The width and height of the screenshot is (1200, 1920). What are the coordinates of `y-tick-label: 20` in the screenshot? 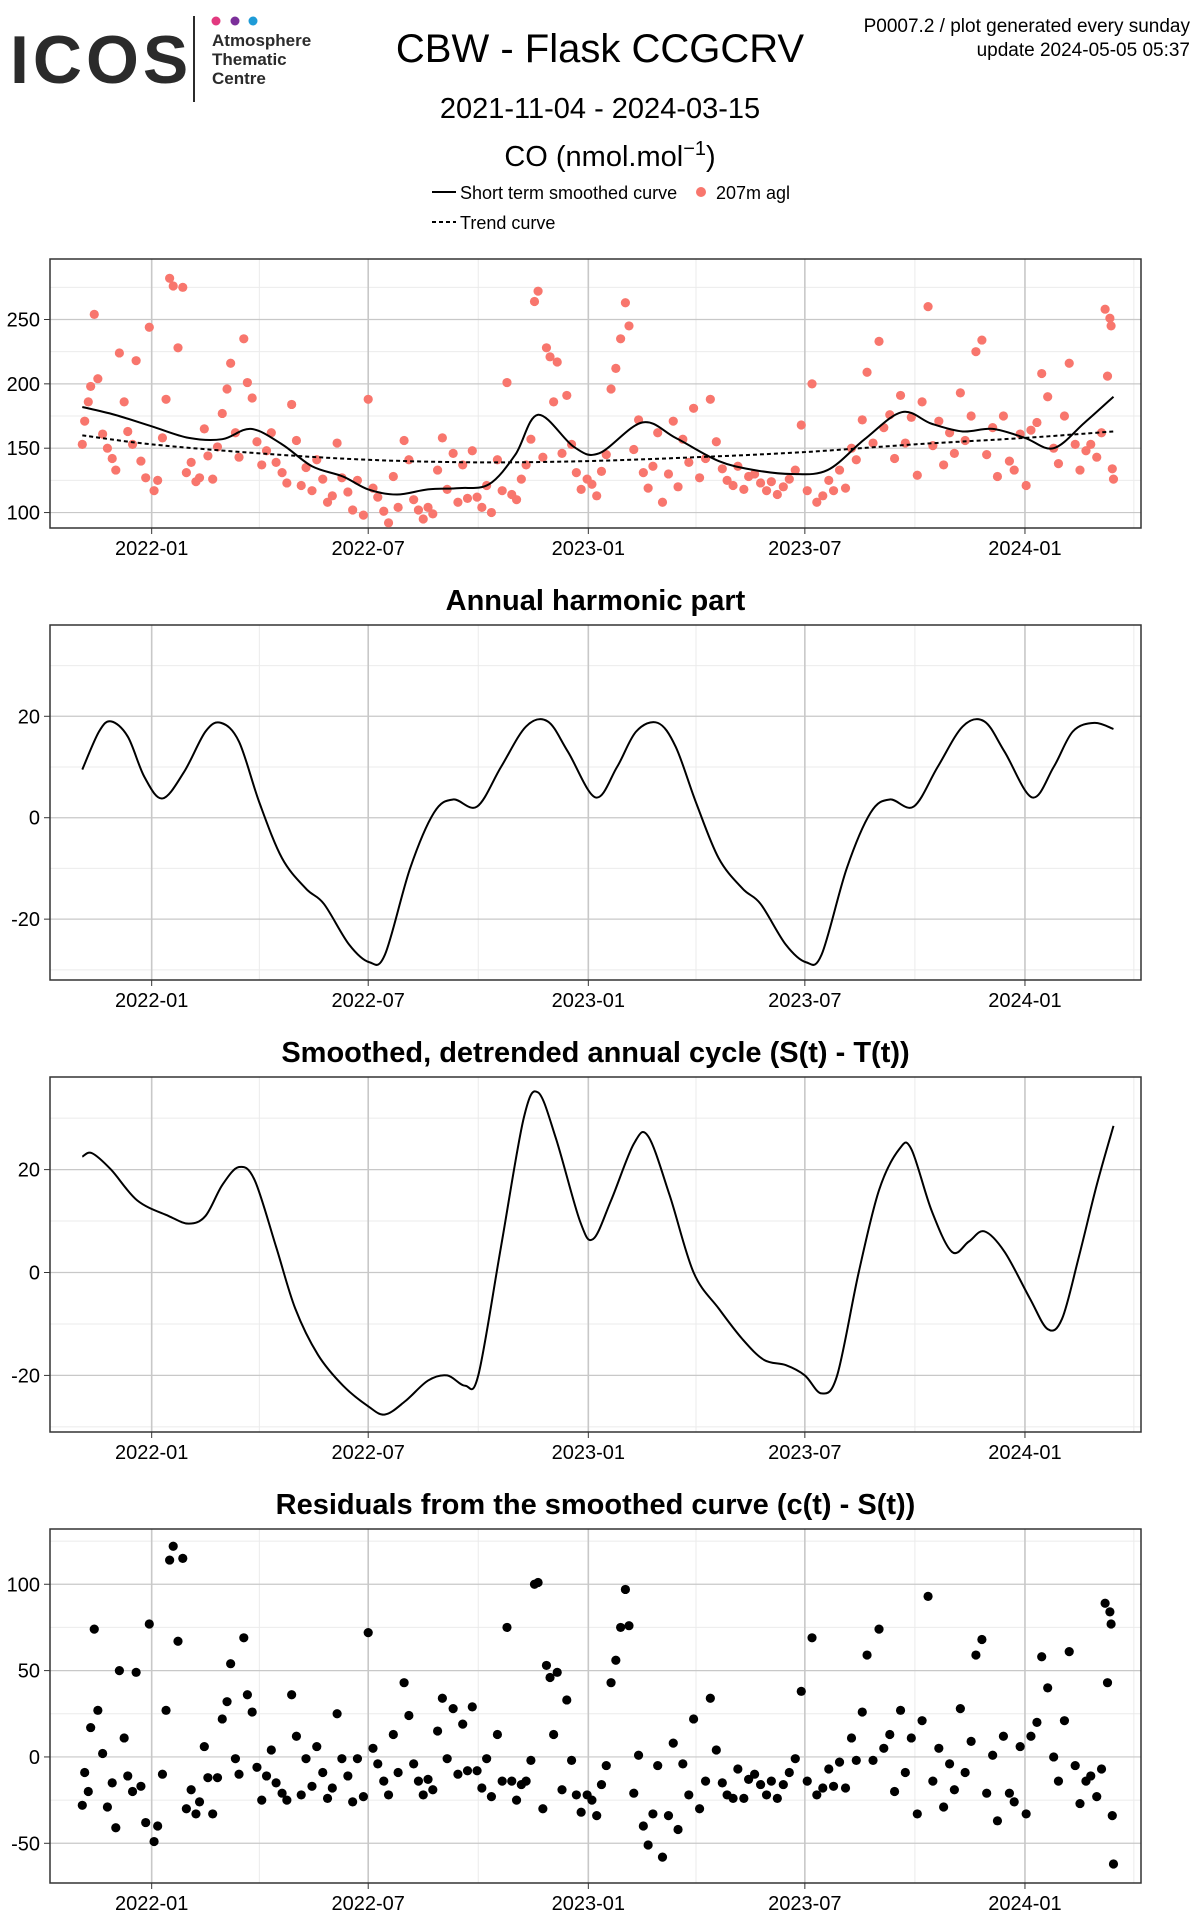 It's located at (29, 1171).